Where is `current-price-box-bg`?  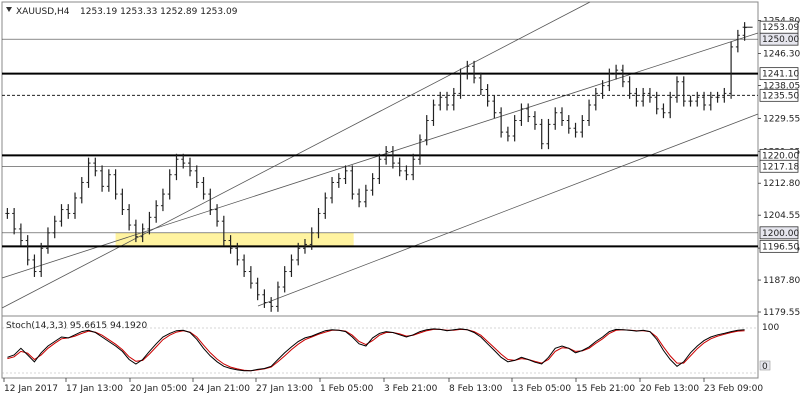
current-price-box-bg is located at coordinates (779, 27).